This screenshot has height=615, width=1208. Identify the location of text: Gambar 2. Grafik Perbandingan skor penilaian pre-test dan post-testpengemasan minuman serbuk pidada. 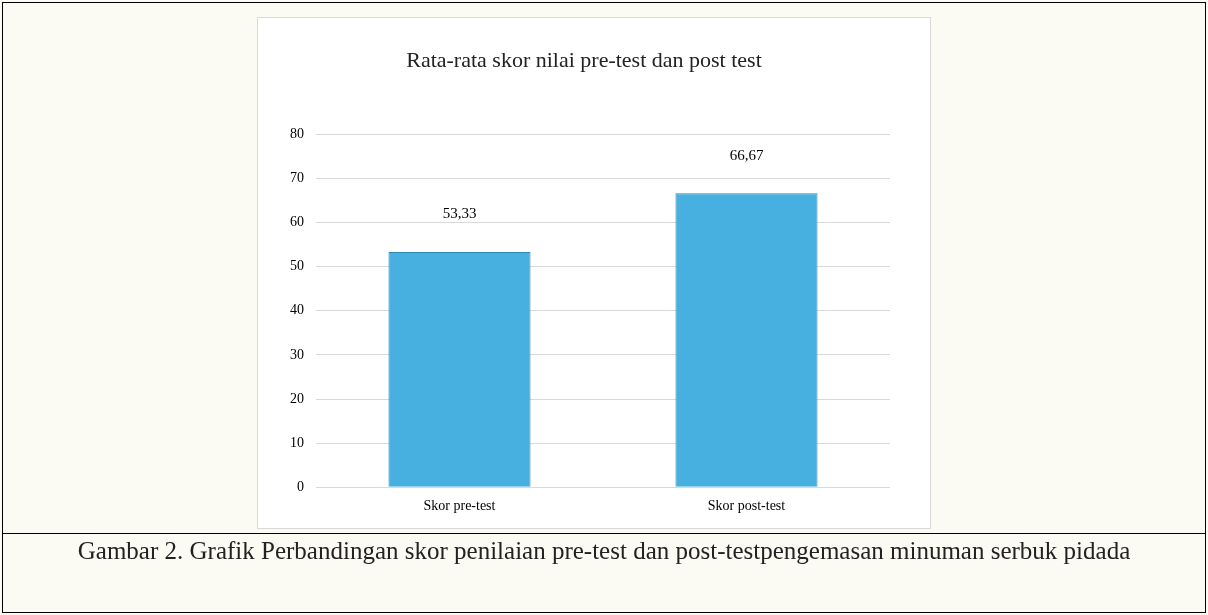
(604, 551).